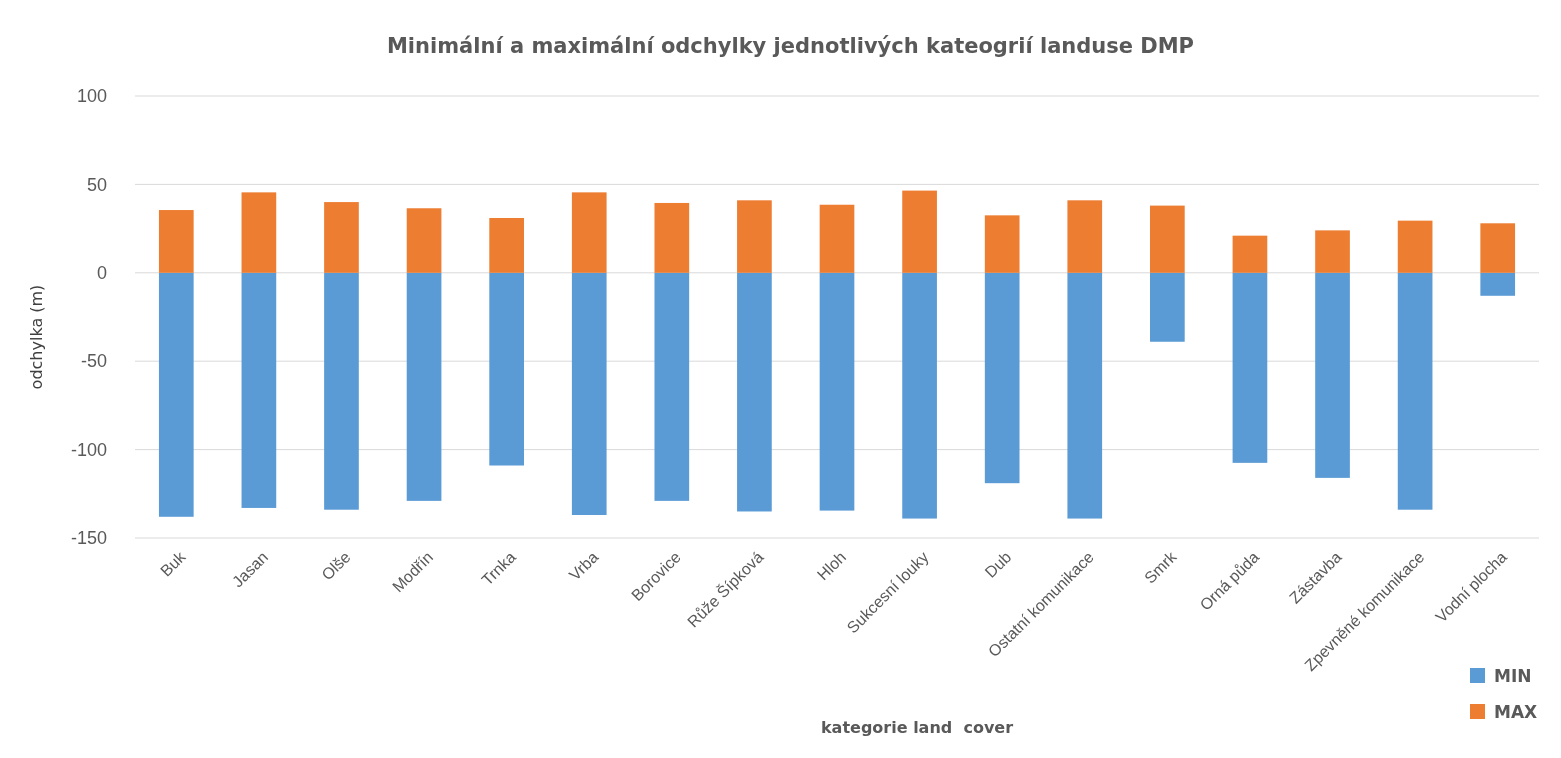 This screenshot has width=1561, height=758. Describe the element at coordinates (101, 273) in the screenshot. I see `y-tick-label: 0` at that location.